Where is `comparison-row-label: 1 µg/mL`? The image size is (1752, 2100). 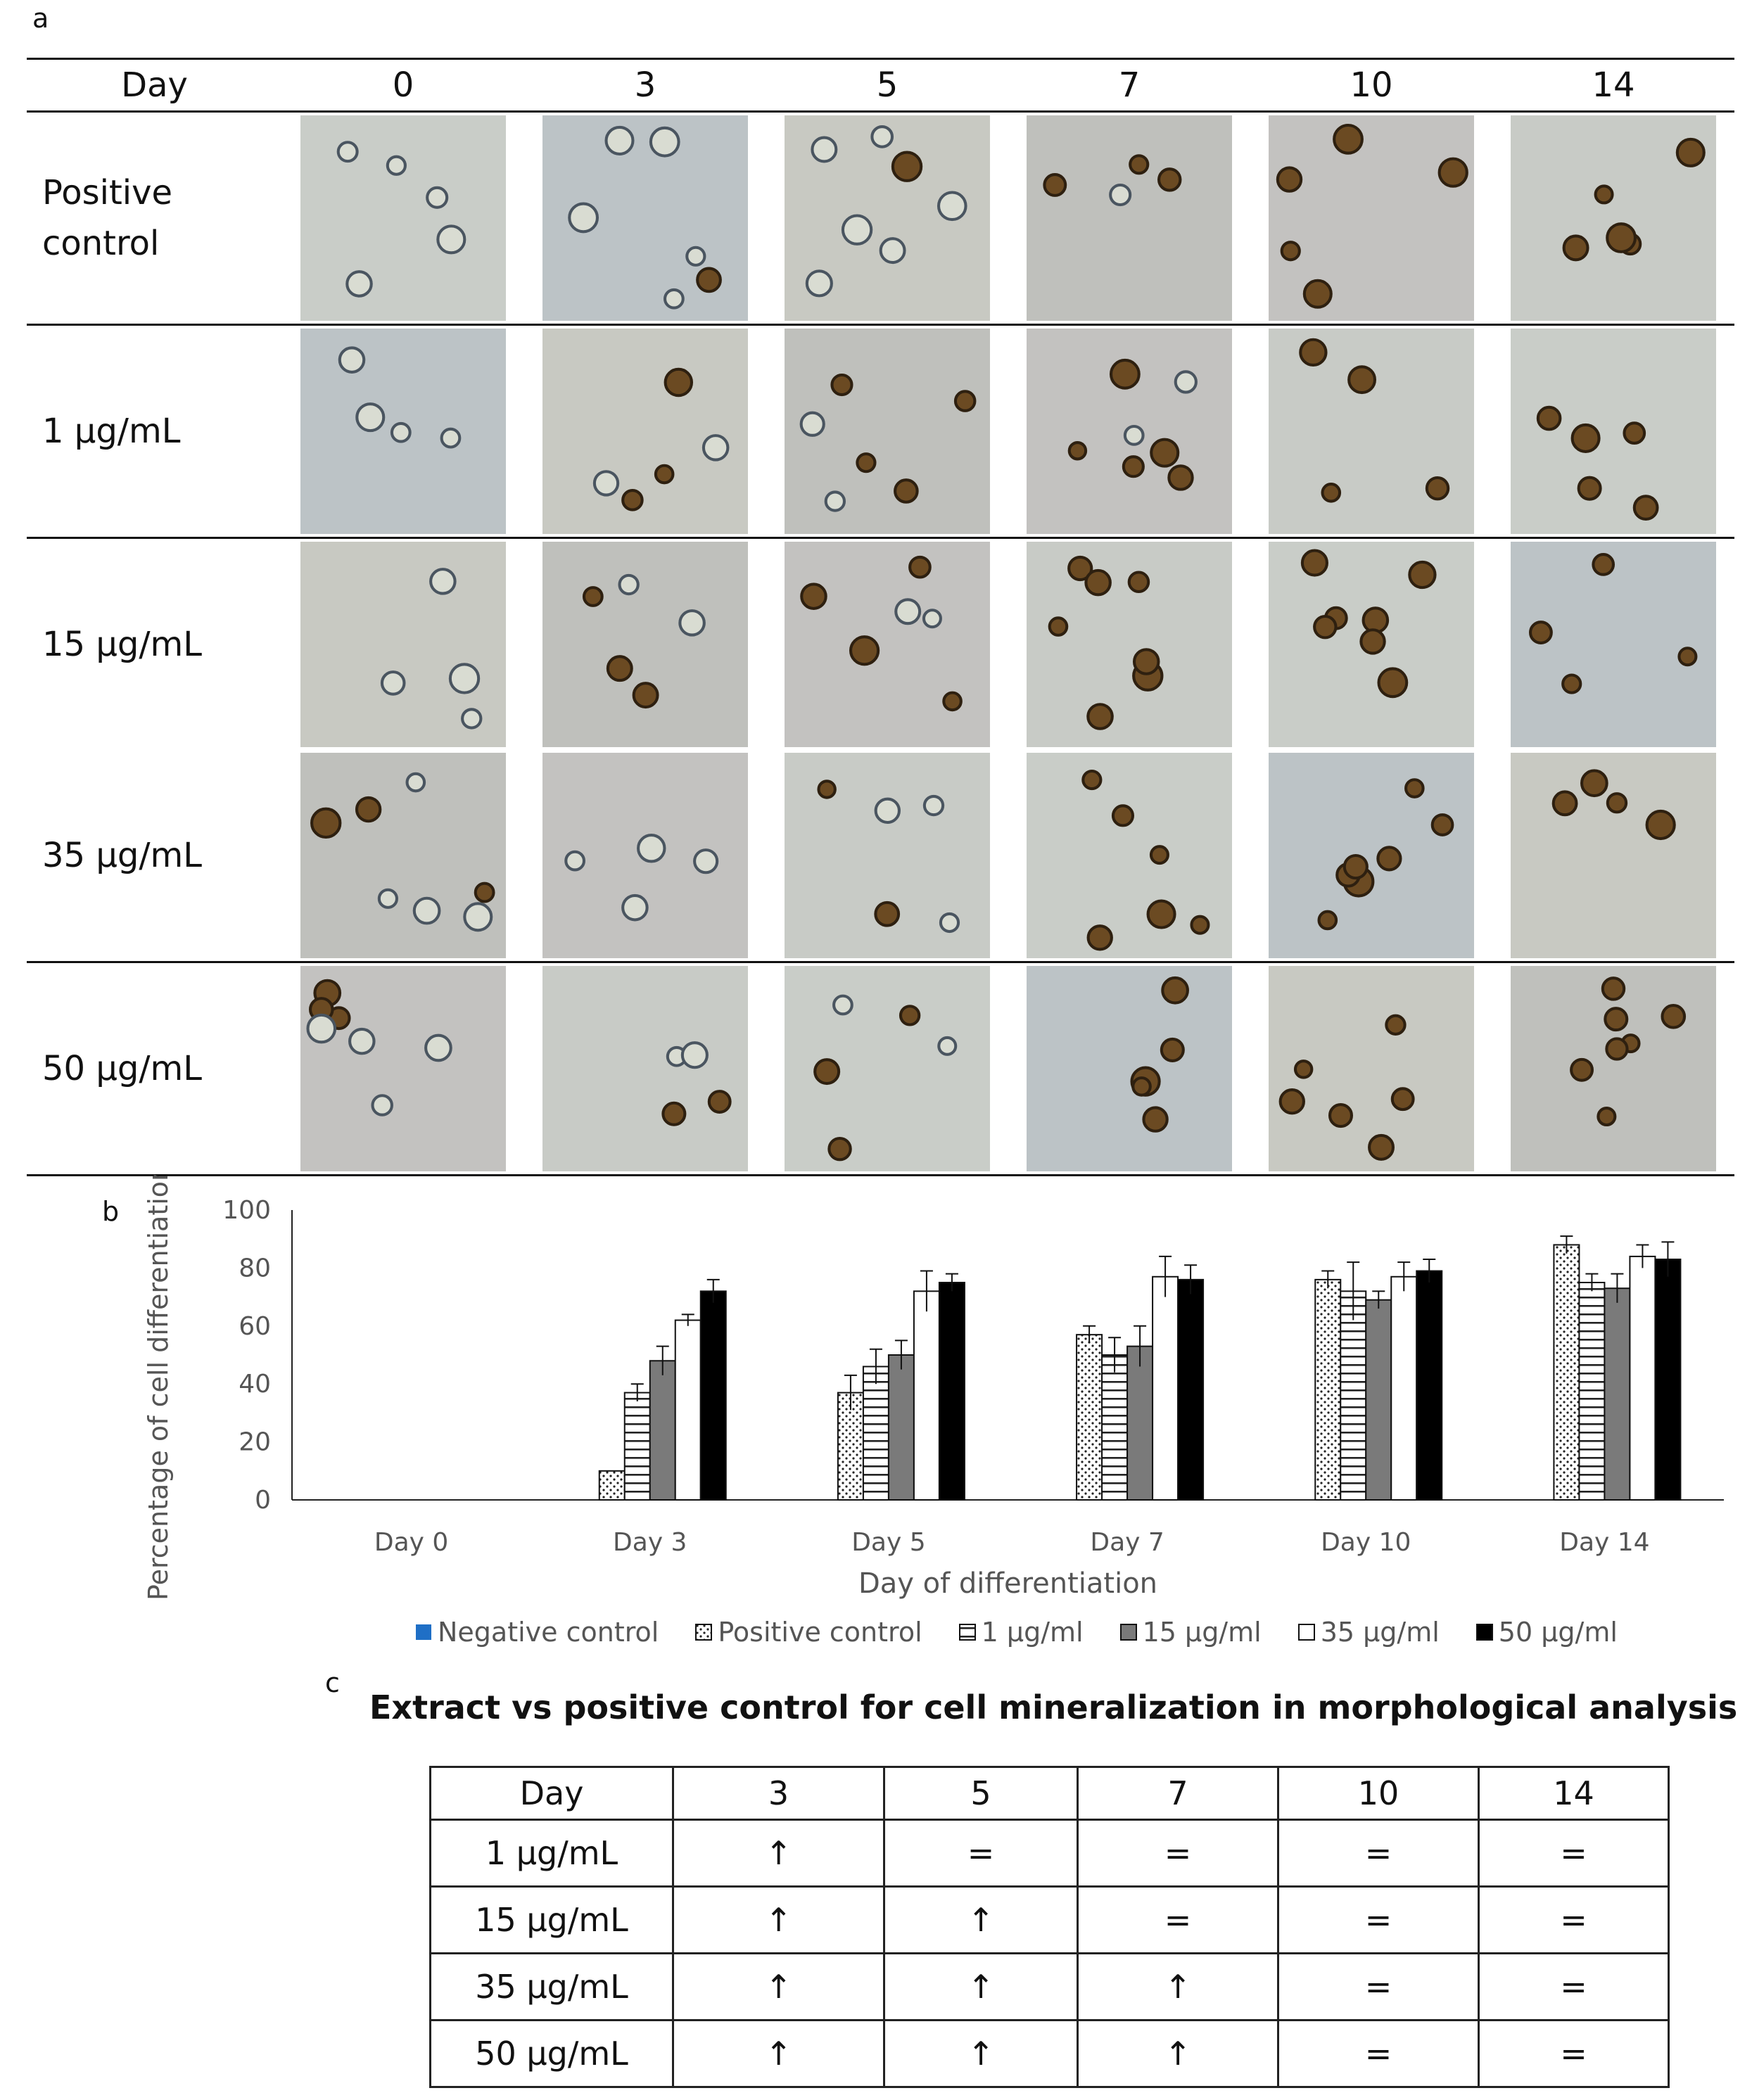 comparison-row-label: 1 µg/mL is located at coordinates (551, 1854).